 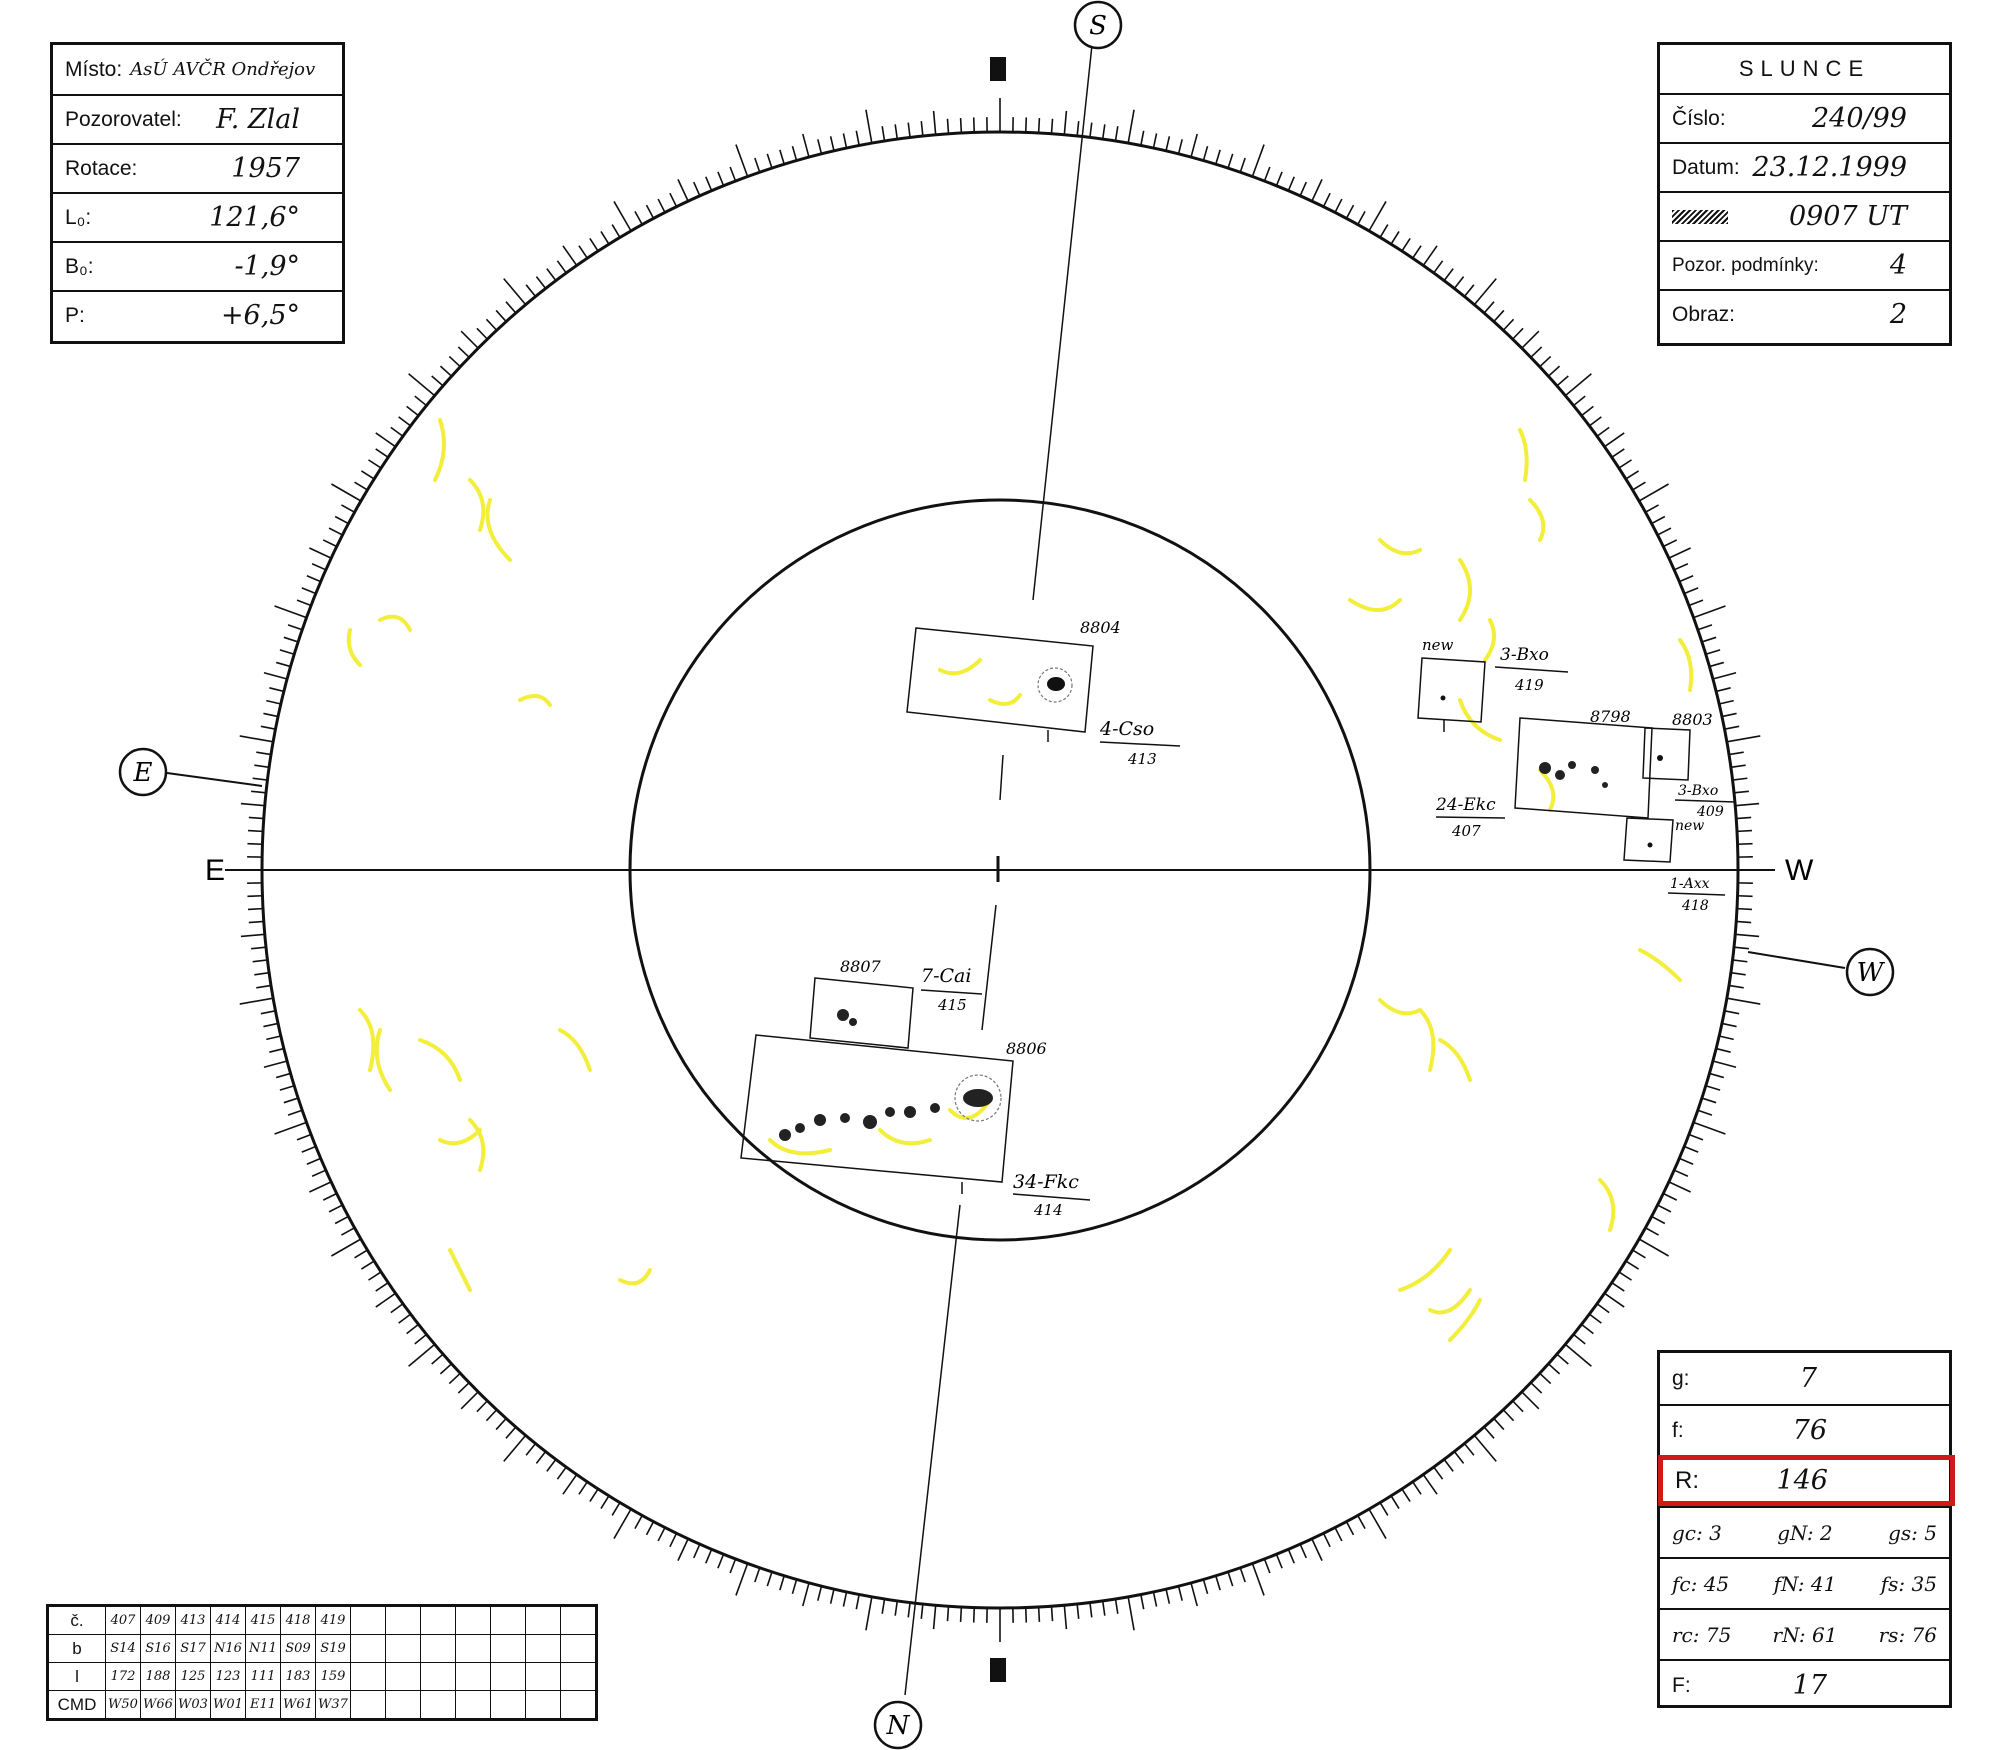 I want to click on table-row-cmd: CMD W50 W66 W03 W01 E11 W61 W37, so click(x=322, y=1705).